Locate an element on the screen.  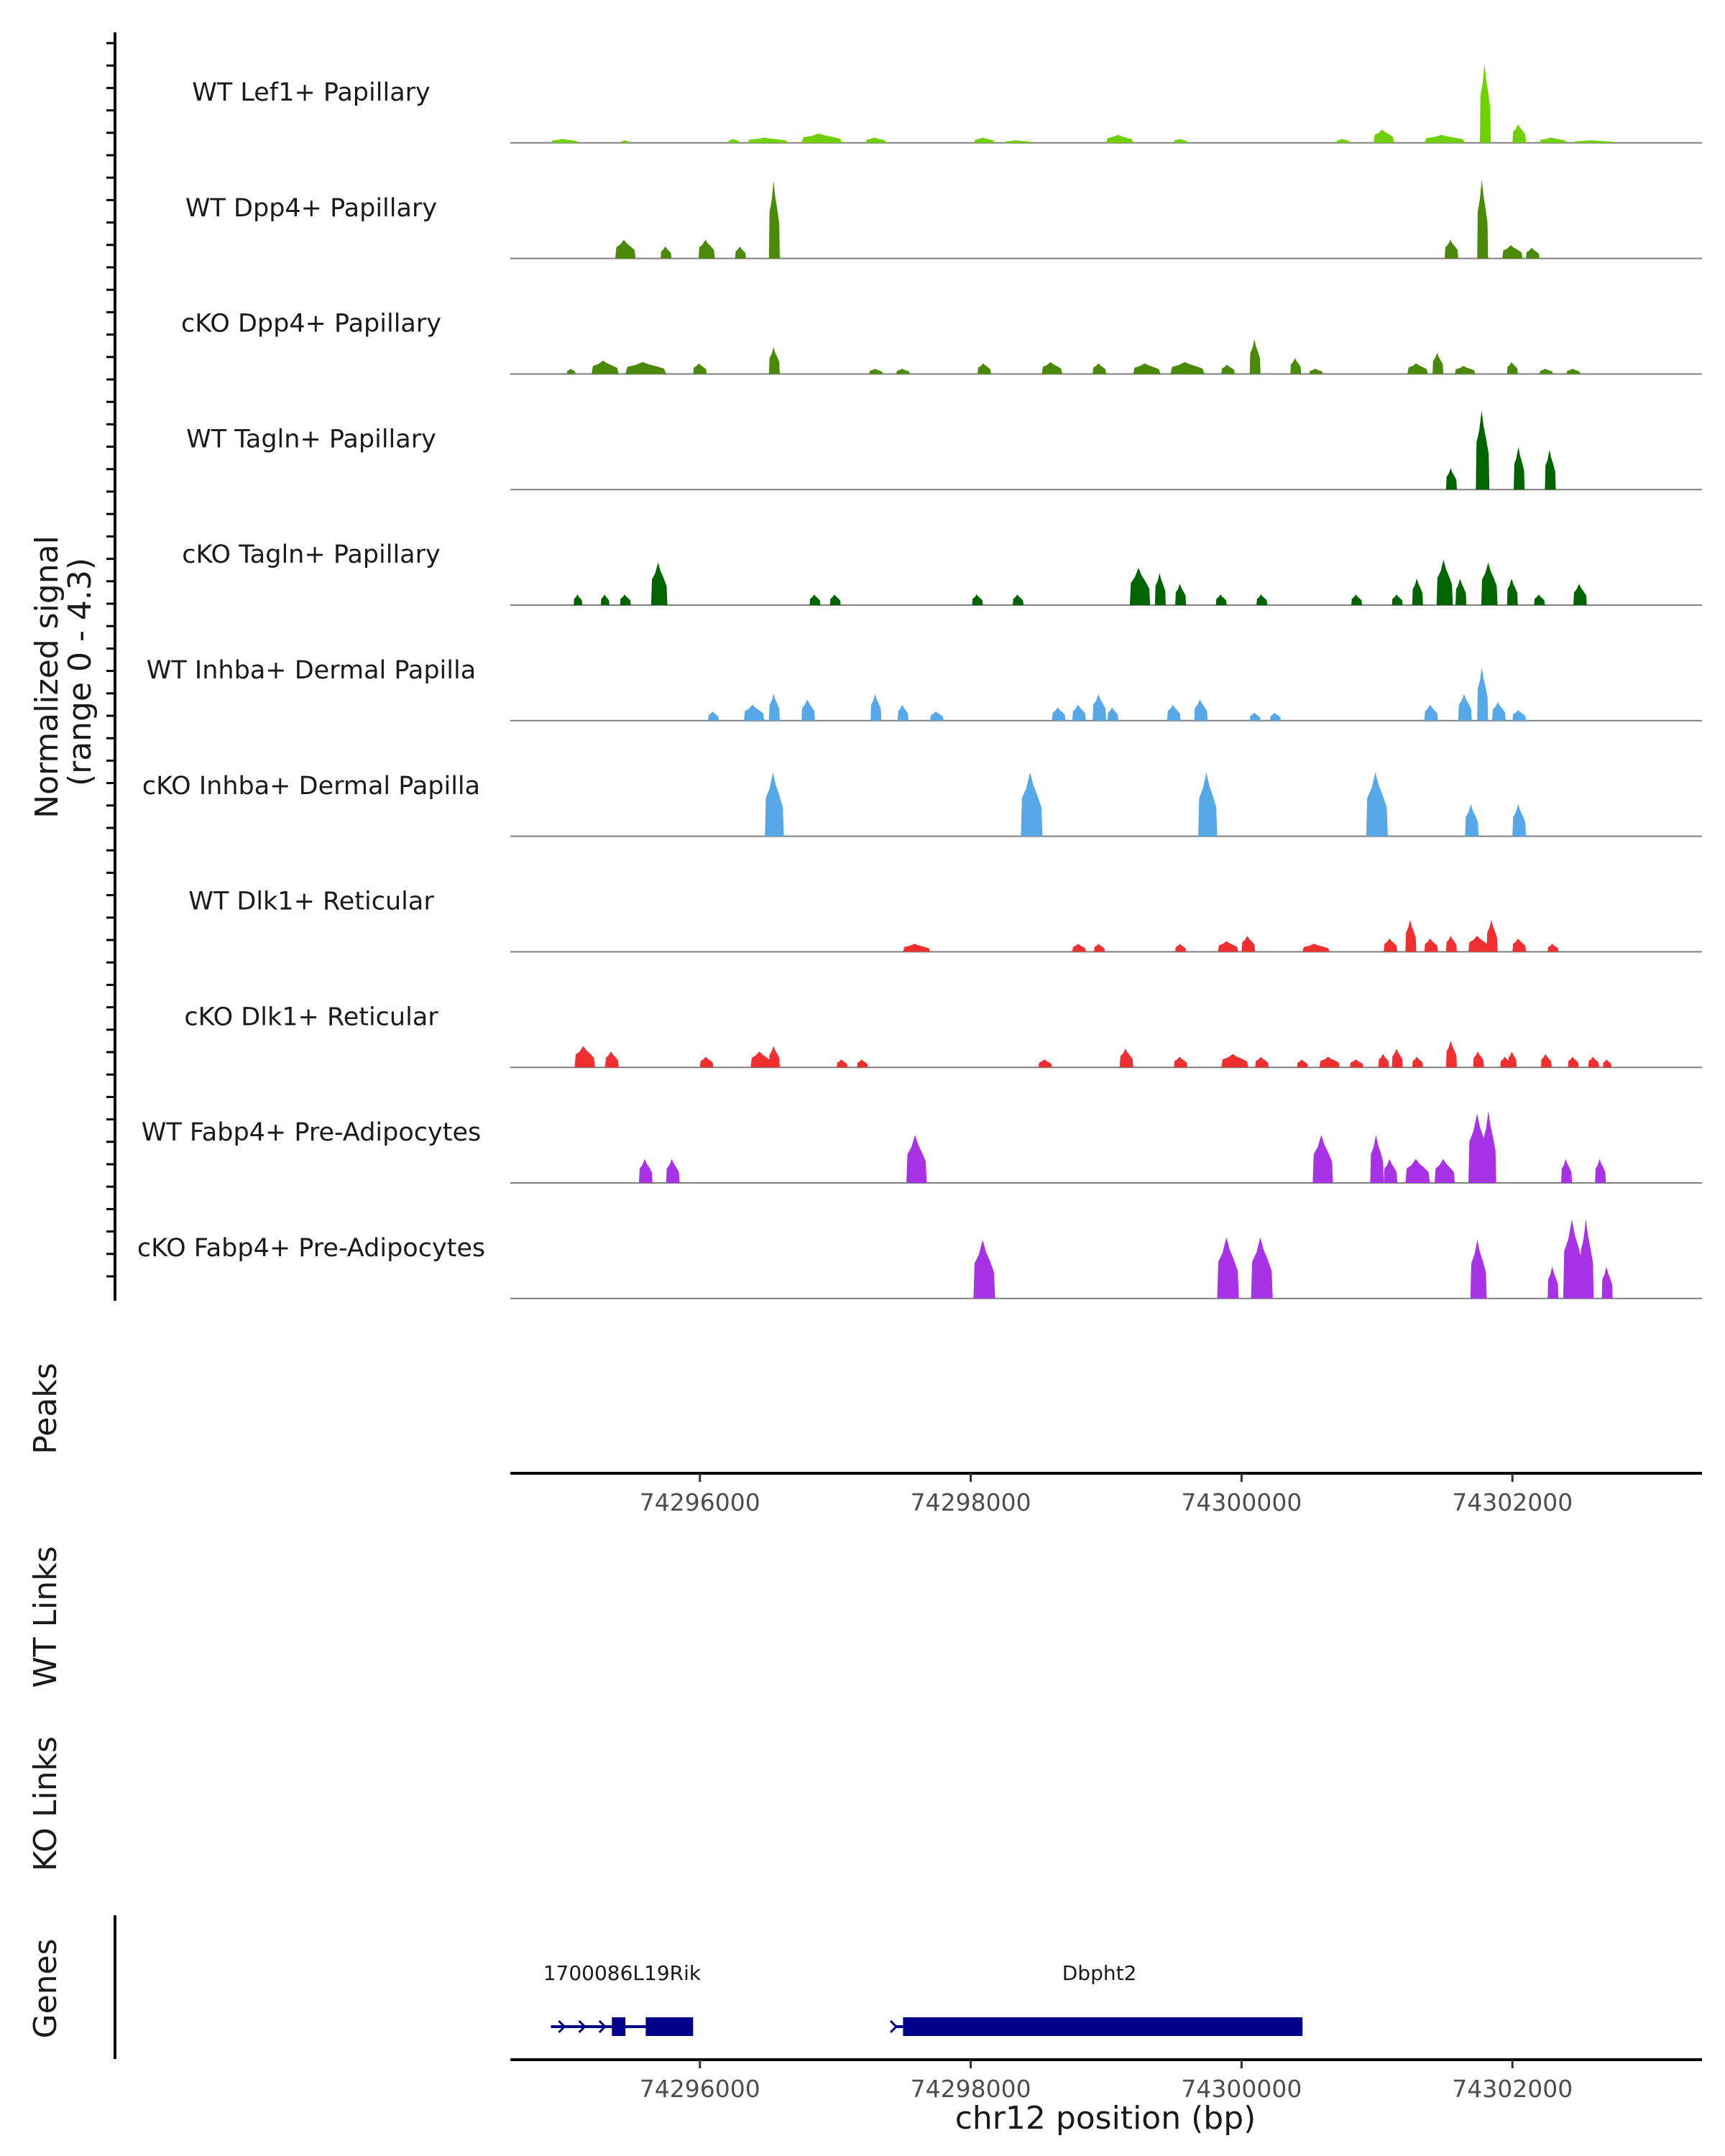
x-tick-label: 74298000 is located at coordinates (971, 1502).